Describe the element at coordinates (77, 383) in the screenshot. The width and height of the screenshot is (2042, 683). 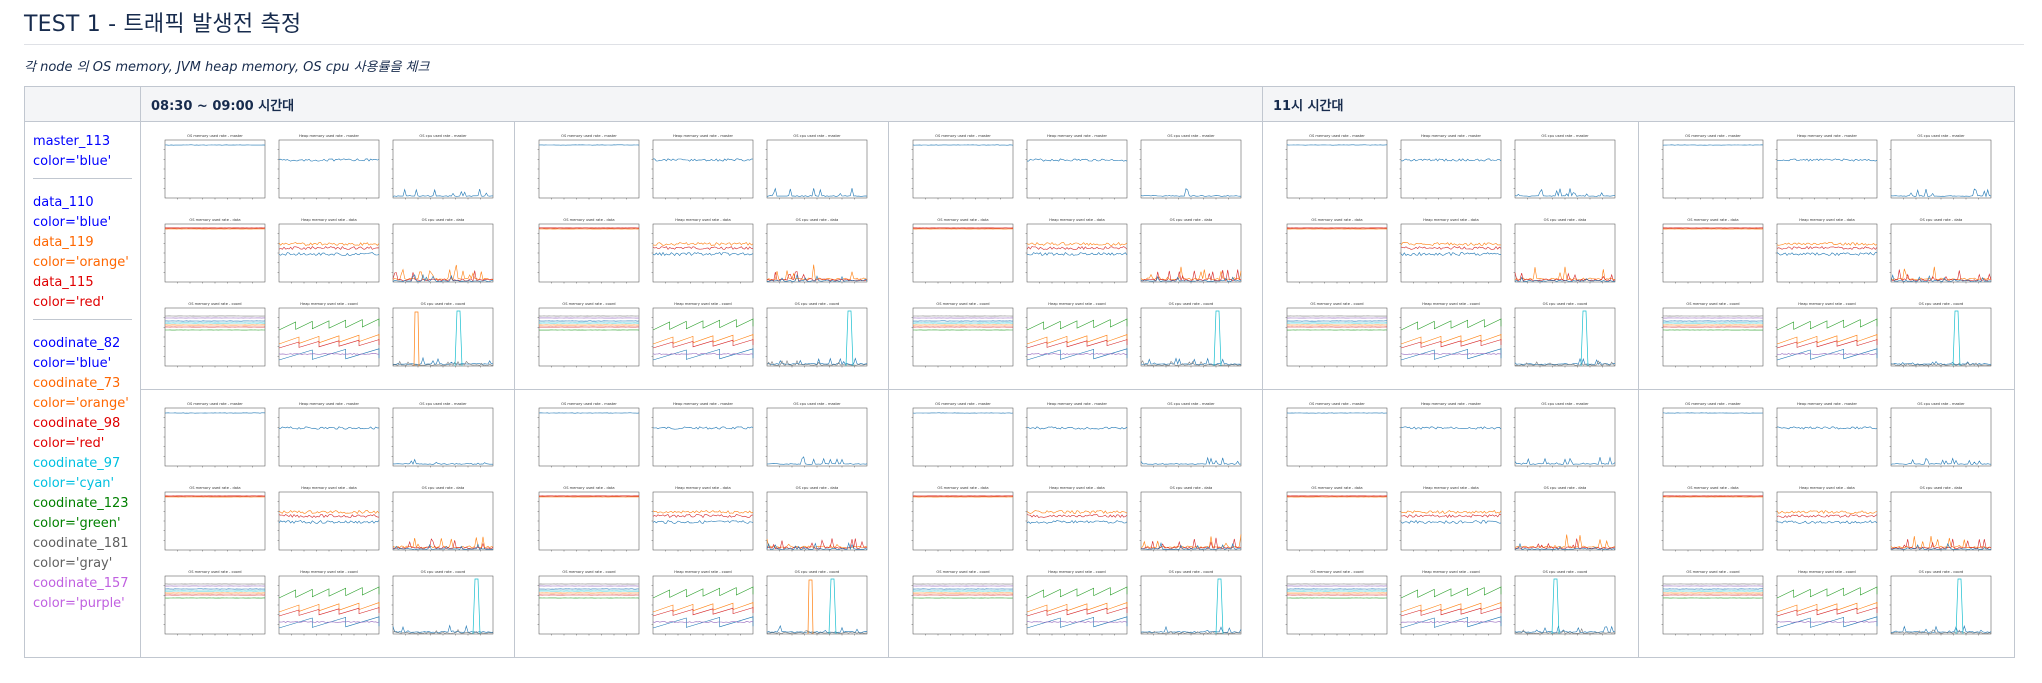
I see `legend-entry: coodinate_73` at that location.